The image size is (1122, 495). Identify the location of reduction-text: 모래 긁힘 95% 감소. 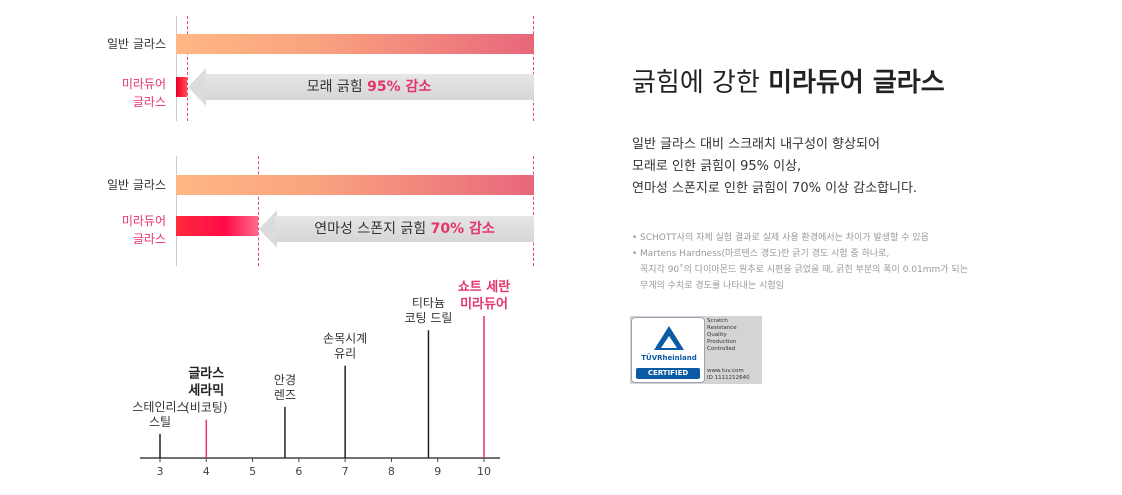
(369, 87).